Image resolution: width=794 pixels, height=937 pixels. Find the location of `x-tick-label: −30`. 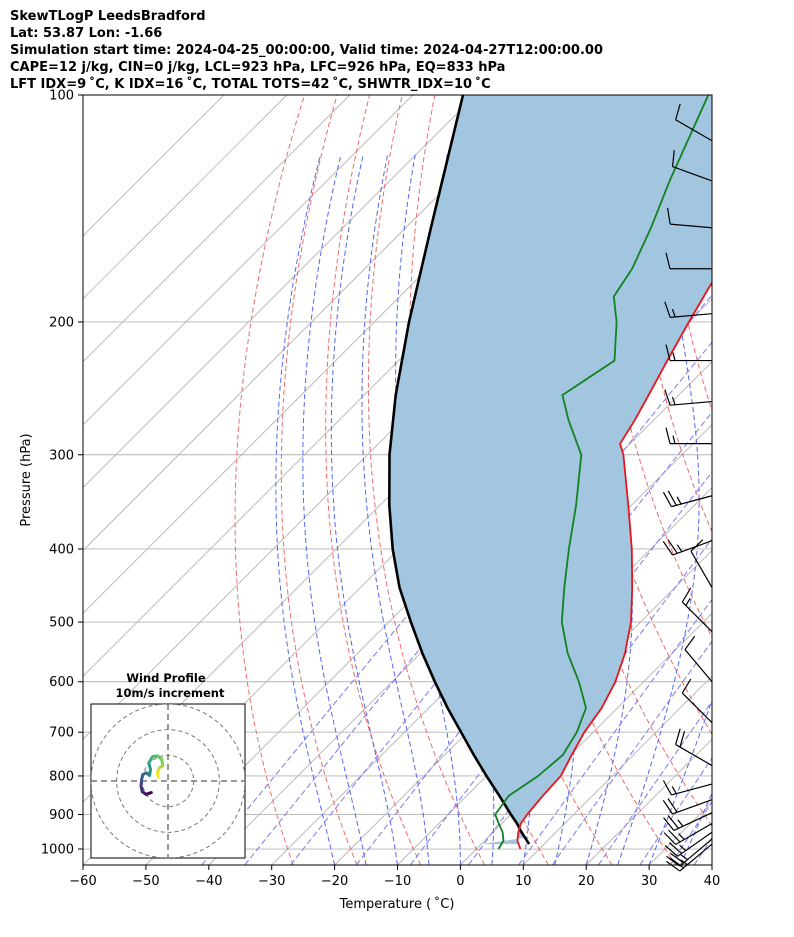

x-tick-label: −30 is located at coordinates (271, 881).